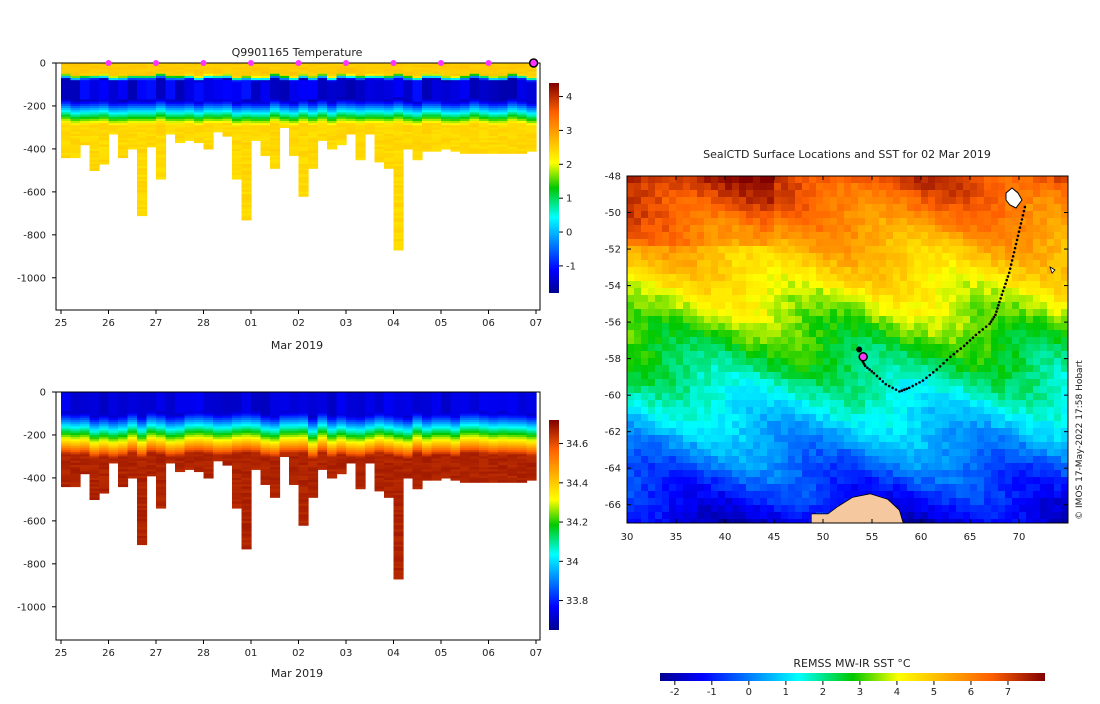  What do you see at coordinates (34, 235) in the screenshot?
I see `temperature-y-tick-label: -800` at bounding box center [34, 235].